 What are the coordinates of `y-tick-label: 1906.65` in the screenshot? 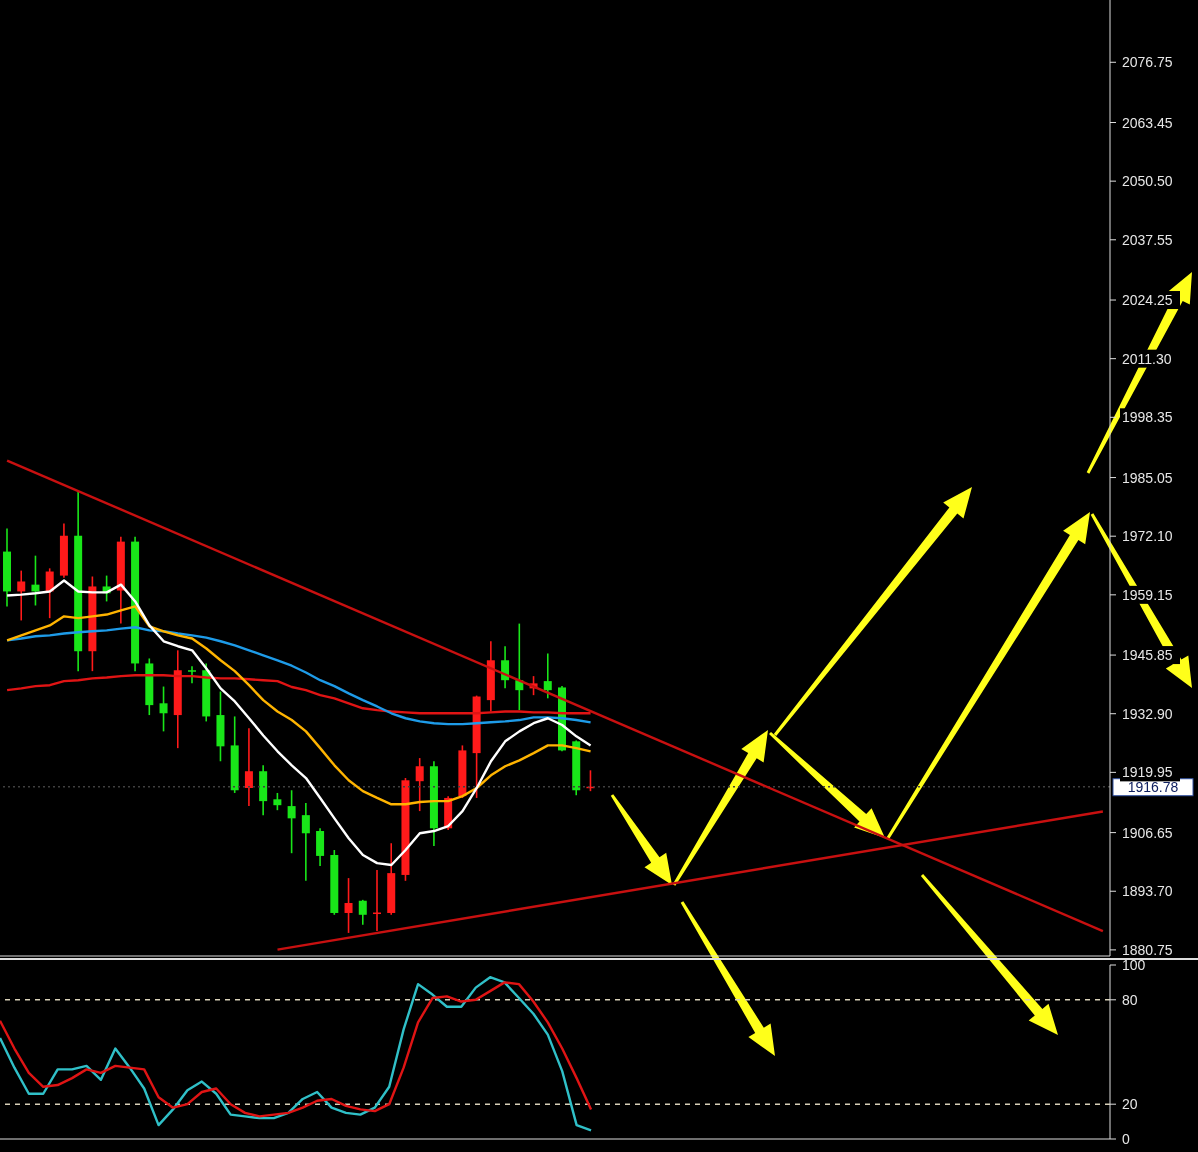 It's located at (1147, 832).